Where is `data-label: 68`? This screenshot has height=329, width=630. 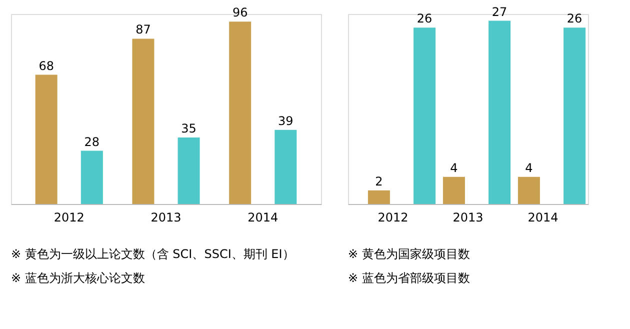 data-label: 68 is located at coordinates (46, 65).